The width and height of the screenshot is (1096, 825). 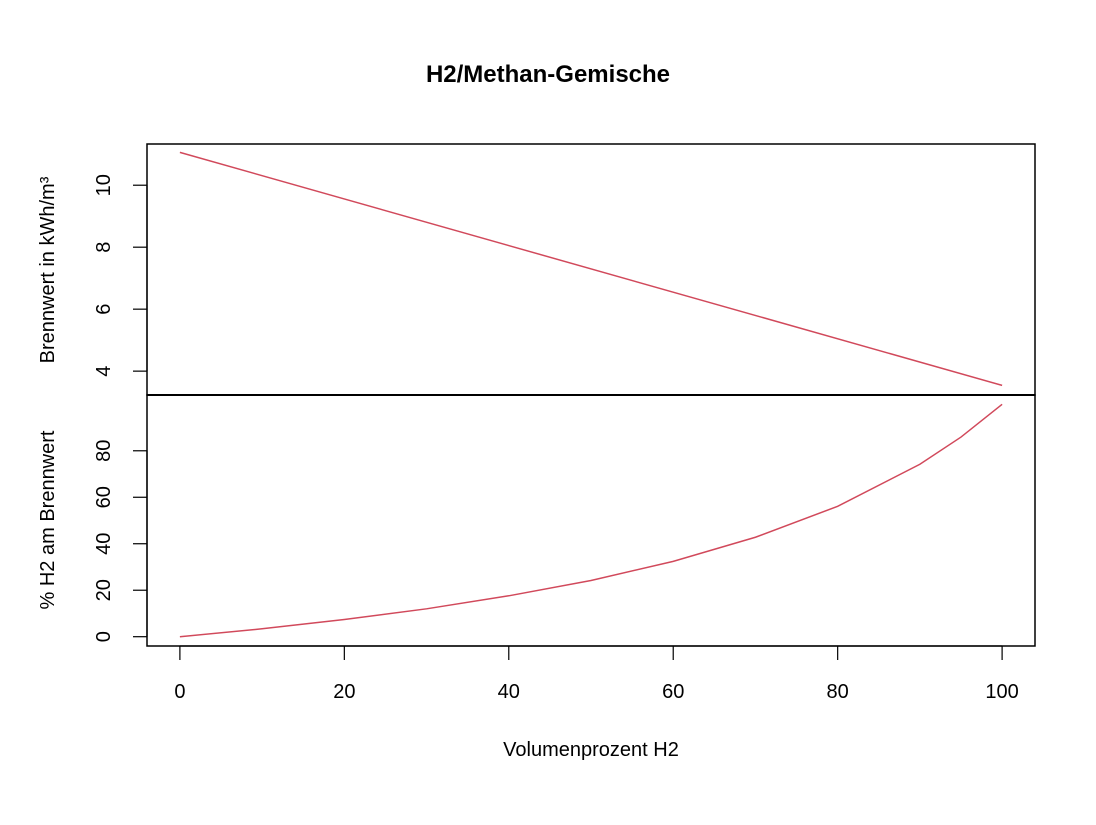 I want to click on x-tick-label: 40, so click(x=509, y=692).